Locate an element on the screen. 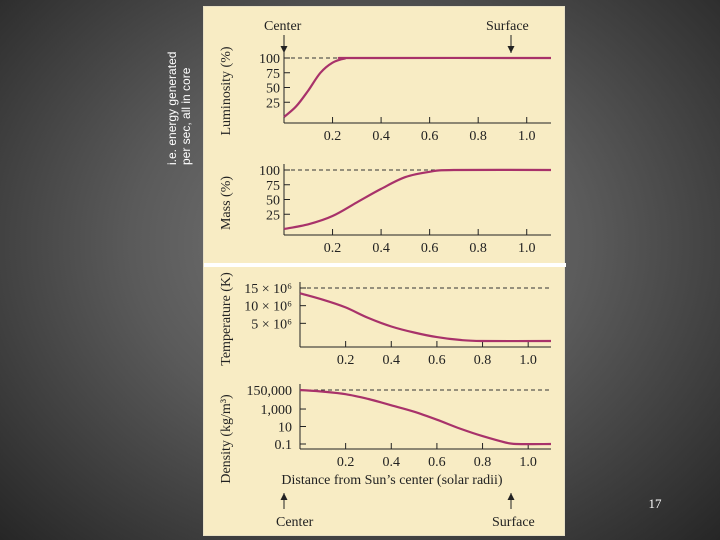 This screenshot has width=720, height=540. density-curve is located at coordinates (425, 417).